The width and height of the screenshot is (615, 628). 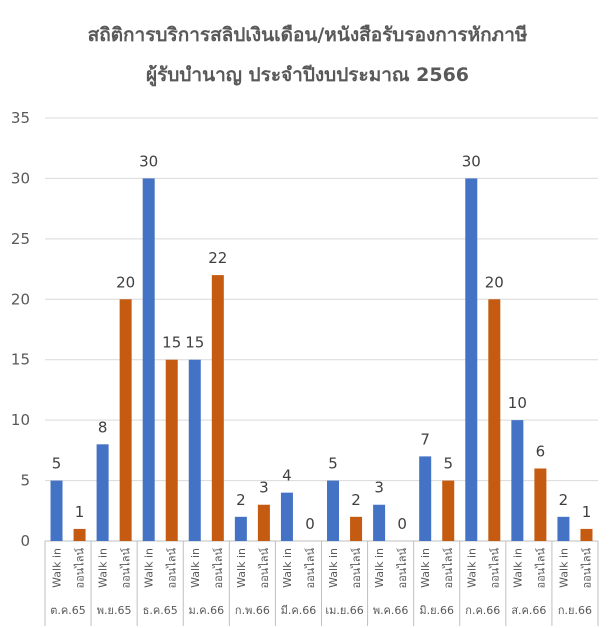 I want to click on x-group-label: มิ.ย.66, so click(x=436, y=610).